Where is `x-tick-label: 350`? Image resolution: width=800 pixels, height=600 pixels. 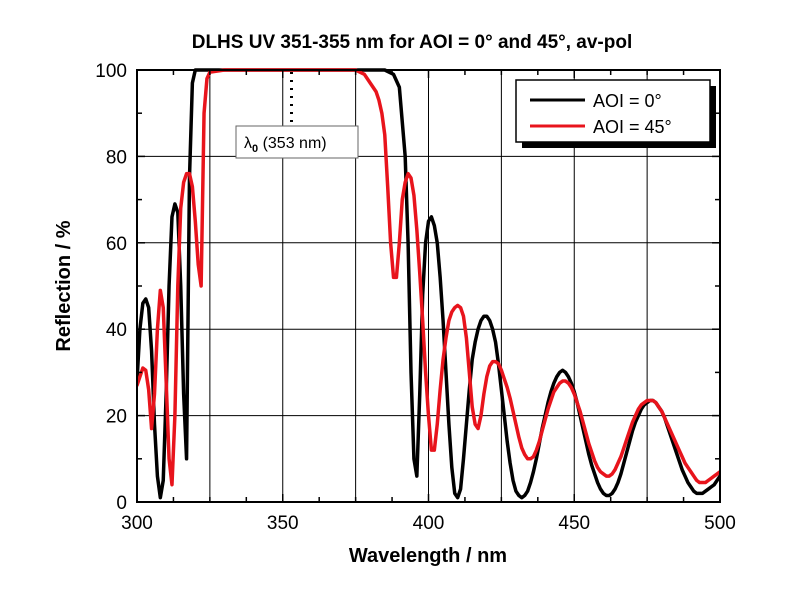 x-tick-label: 350 is located at coordinates (283, 523).